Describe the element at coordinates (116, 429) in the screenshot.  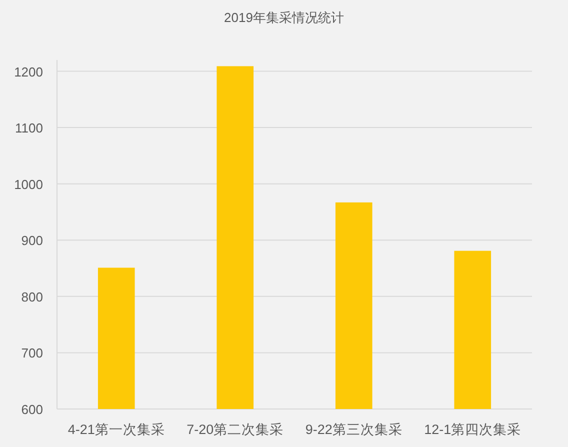
I see `x-tick-label: 4-21第一次集采` at that location.